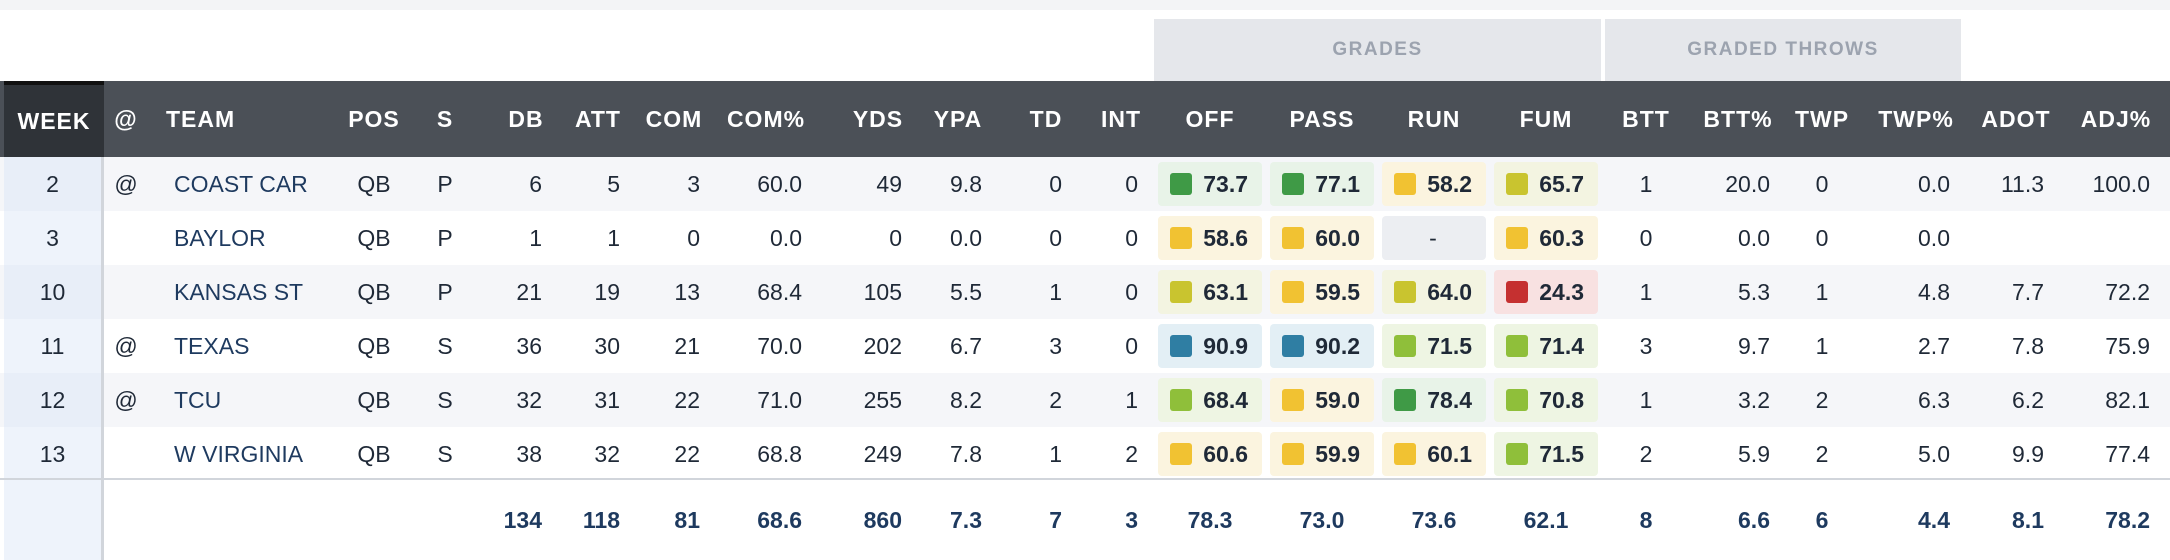 This screenshot has height=560, width=2170. I want to click on cell-week: 2, so click(54, 184).